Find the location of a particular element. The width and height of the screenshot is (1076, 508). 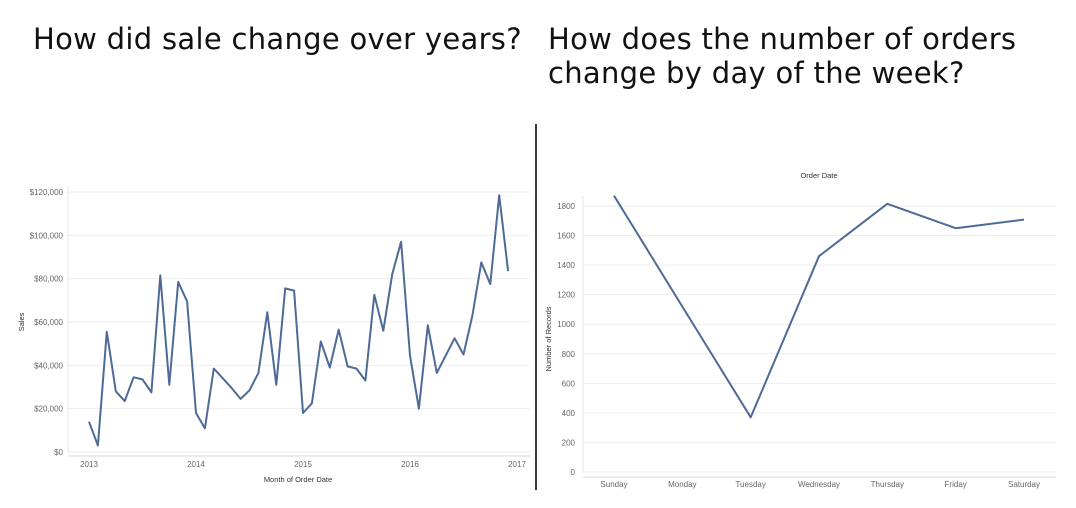

right-x-tick-label: Sunday is located at coordinates (613, 484).